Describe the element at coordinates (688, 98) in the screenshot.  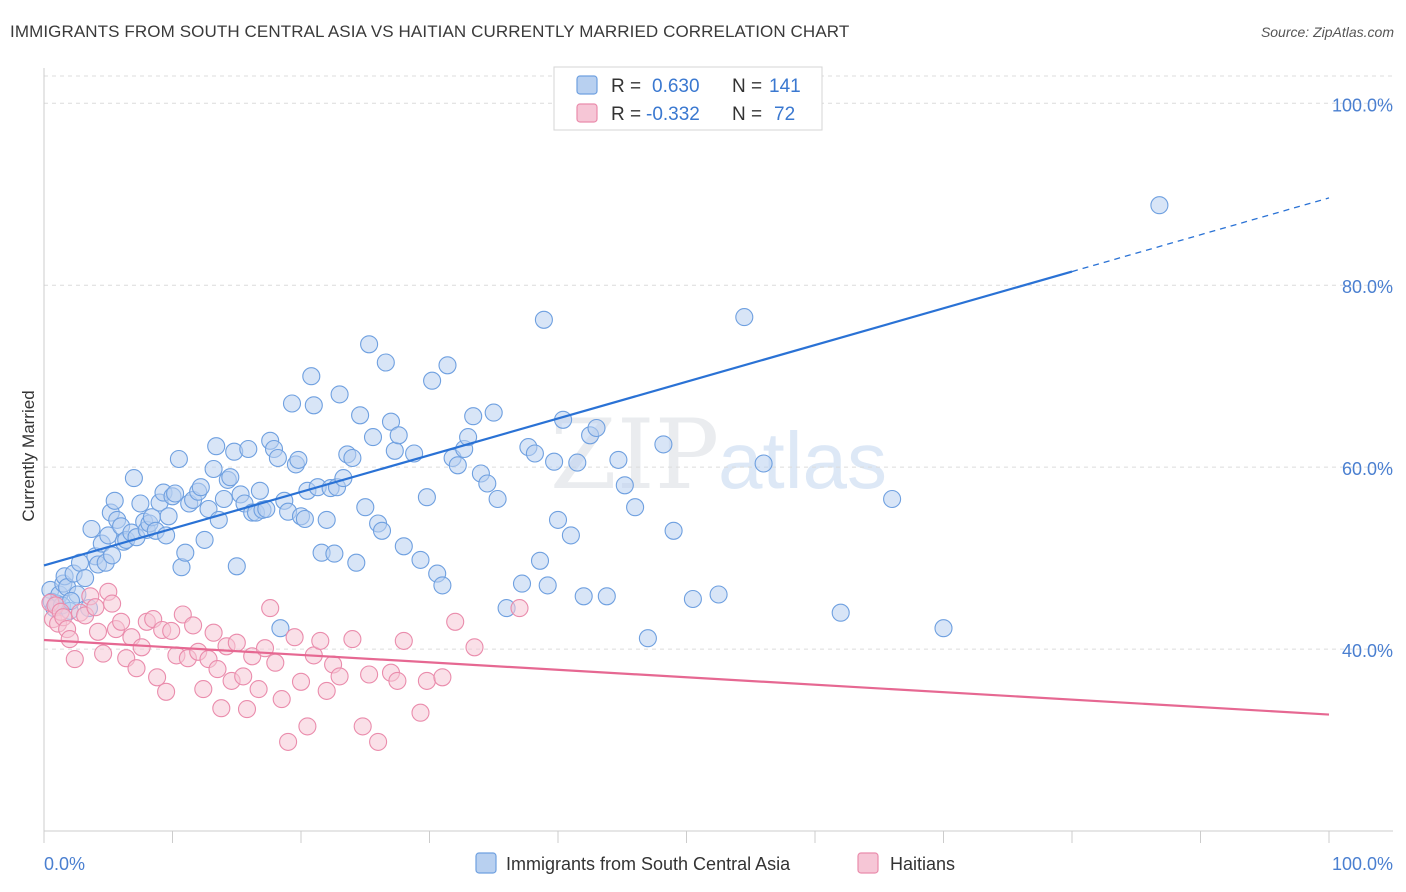
I see `stats-legend: R = 0.630 N = 141 R = -0.332 N = 72` at that location.